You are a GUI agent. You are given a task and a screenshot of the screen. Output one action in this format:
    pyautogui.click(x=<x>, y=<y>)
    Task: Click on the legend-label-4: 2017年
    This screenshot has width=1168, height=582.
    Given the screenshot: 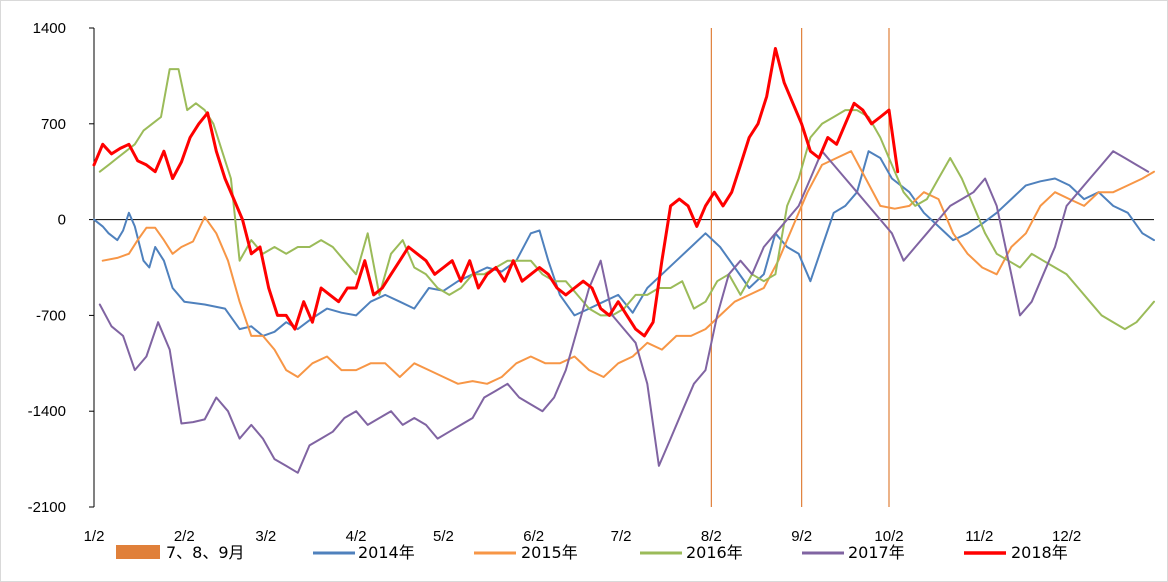 What is the action you would take?
    pyautogui.click(x=876, y=552)
    